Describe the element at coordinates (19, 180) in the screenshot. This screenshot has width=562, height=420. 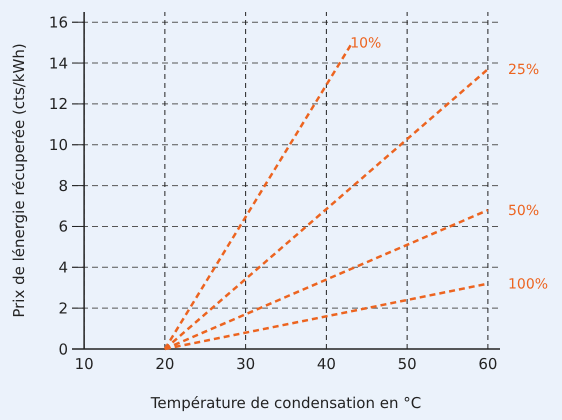
I see `y-axis-title: Prix de lénergie récuperée (cts/kWh)` at that location.